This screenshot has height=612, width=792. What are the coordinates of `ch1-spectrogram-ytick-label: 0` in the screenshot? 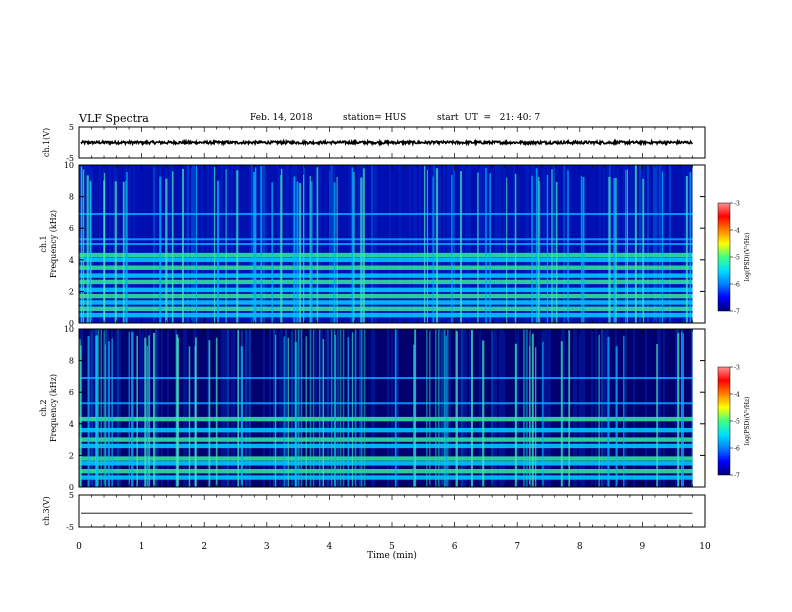 It's located at (71, 323).